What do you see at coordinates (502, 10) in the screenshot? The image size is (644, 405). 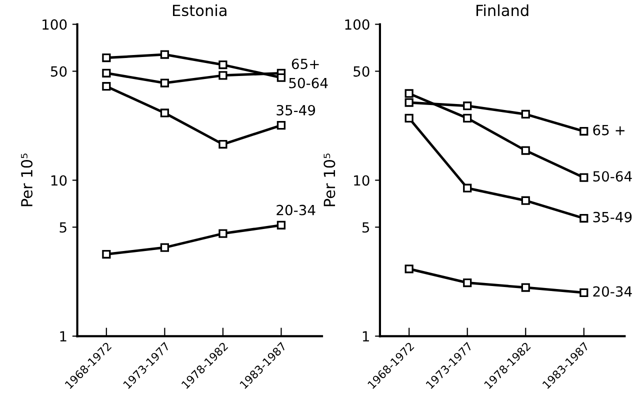 I see `chart-title: Finland` at bounding box center [502, 10].